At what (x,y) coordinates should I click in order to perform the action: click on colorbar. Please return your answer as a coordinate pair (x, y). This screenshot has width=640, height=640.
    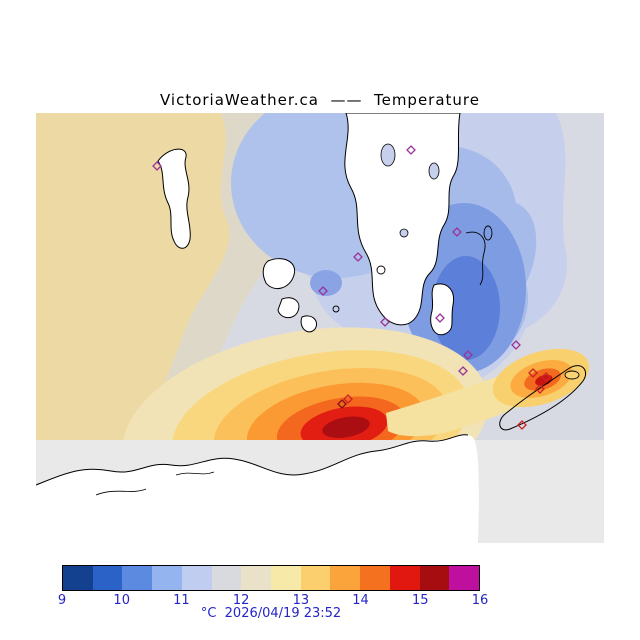
    Looking at the image, I should click on (271, 578).